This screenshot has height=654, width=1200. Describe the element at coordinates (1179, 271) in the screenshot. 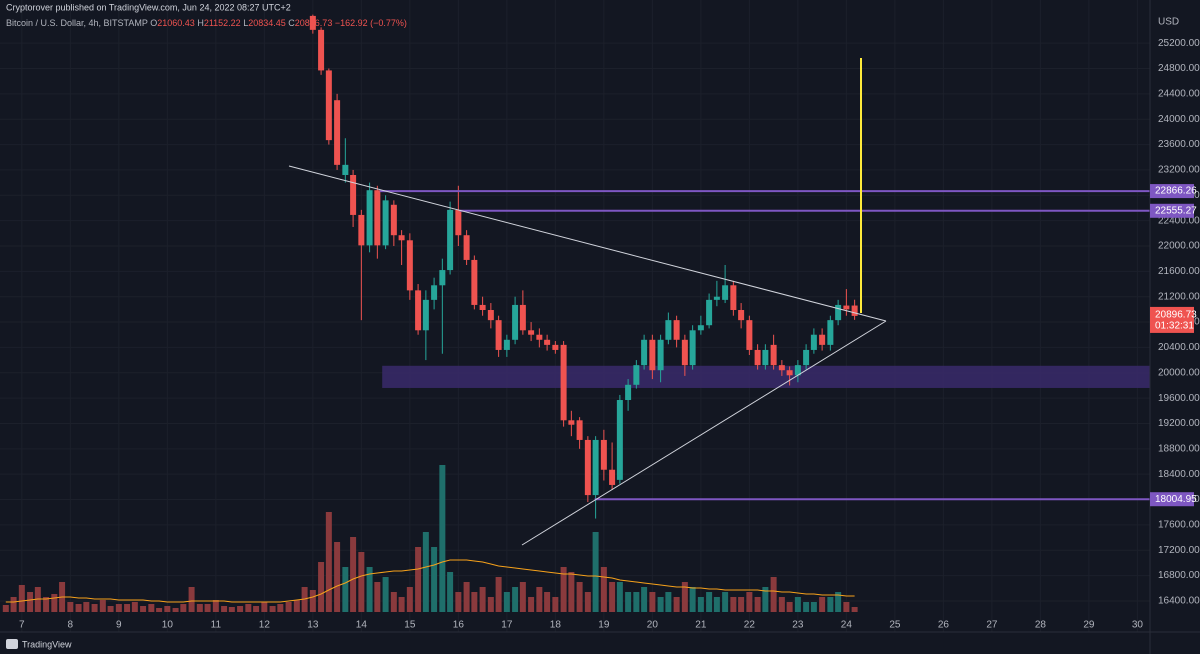

I see `y-tick-label: 21600.00` at that location.